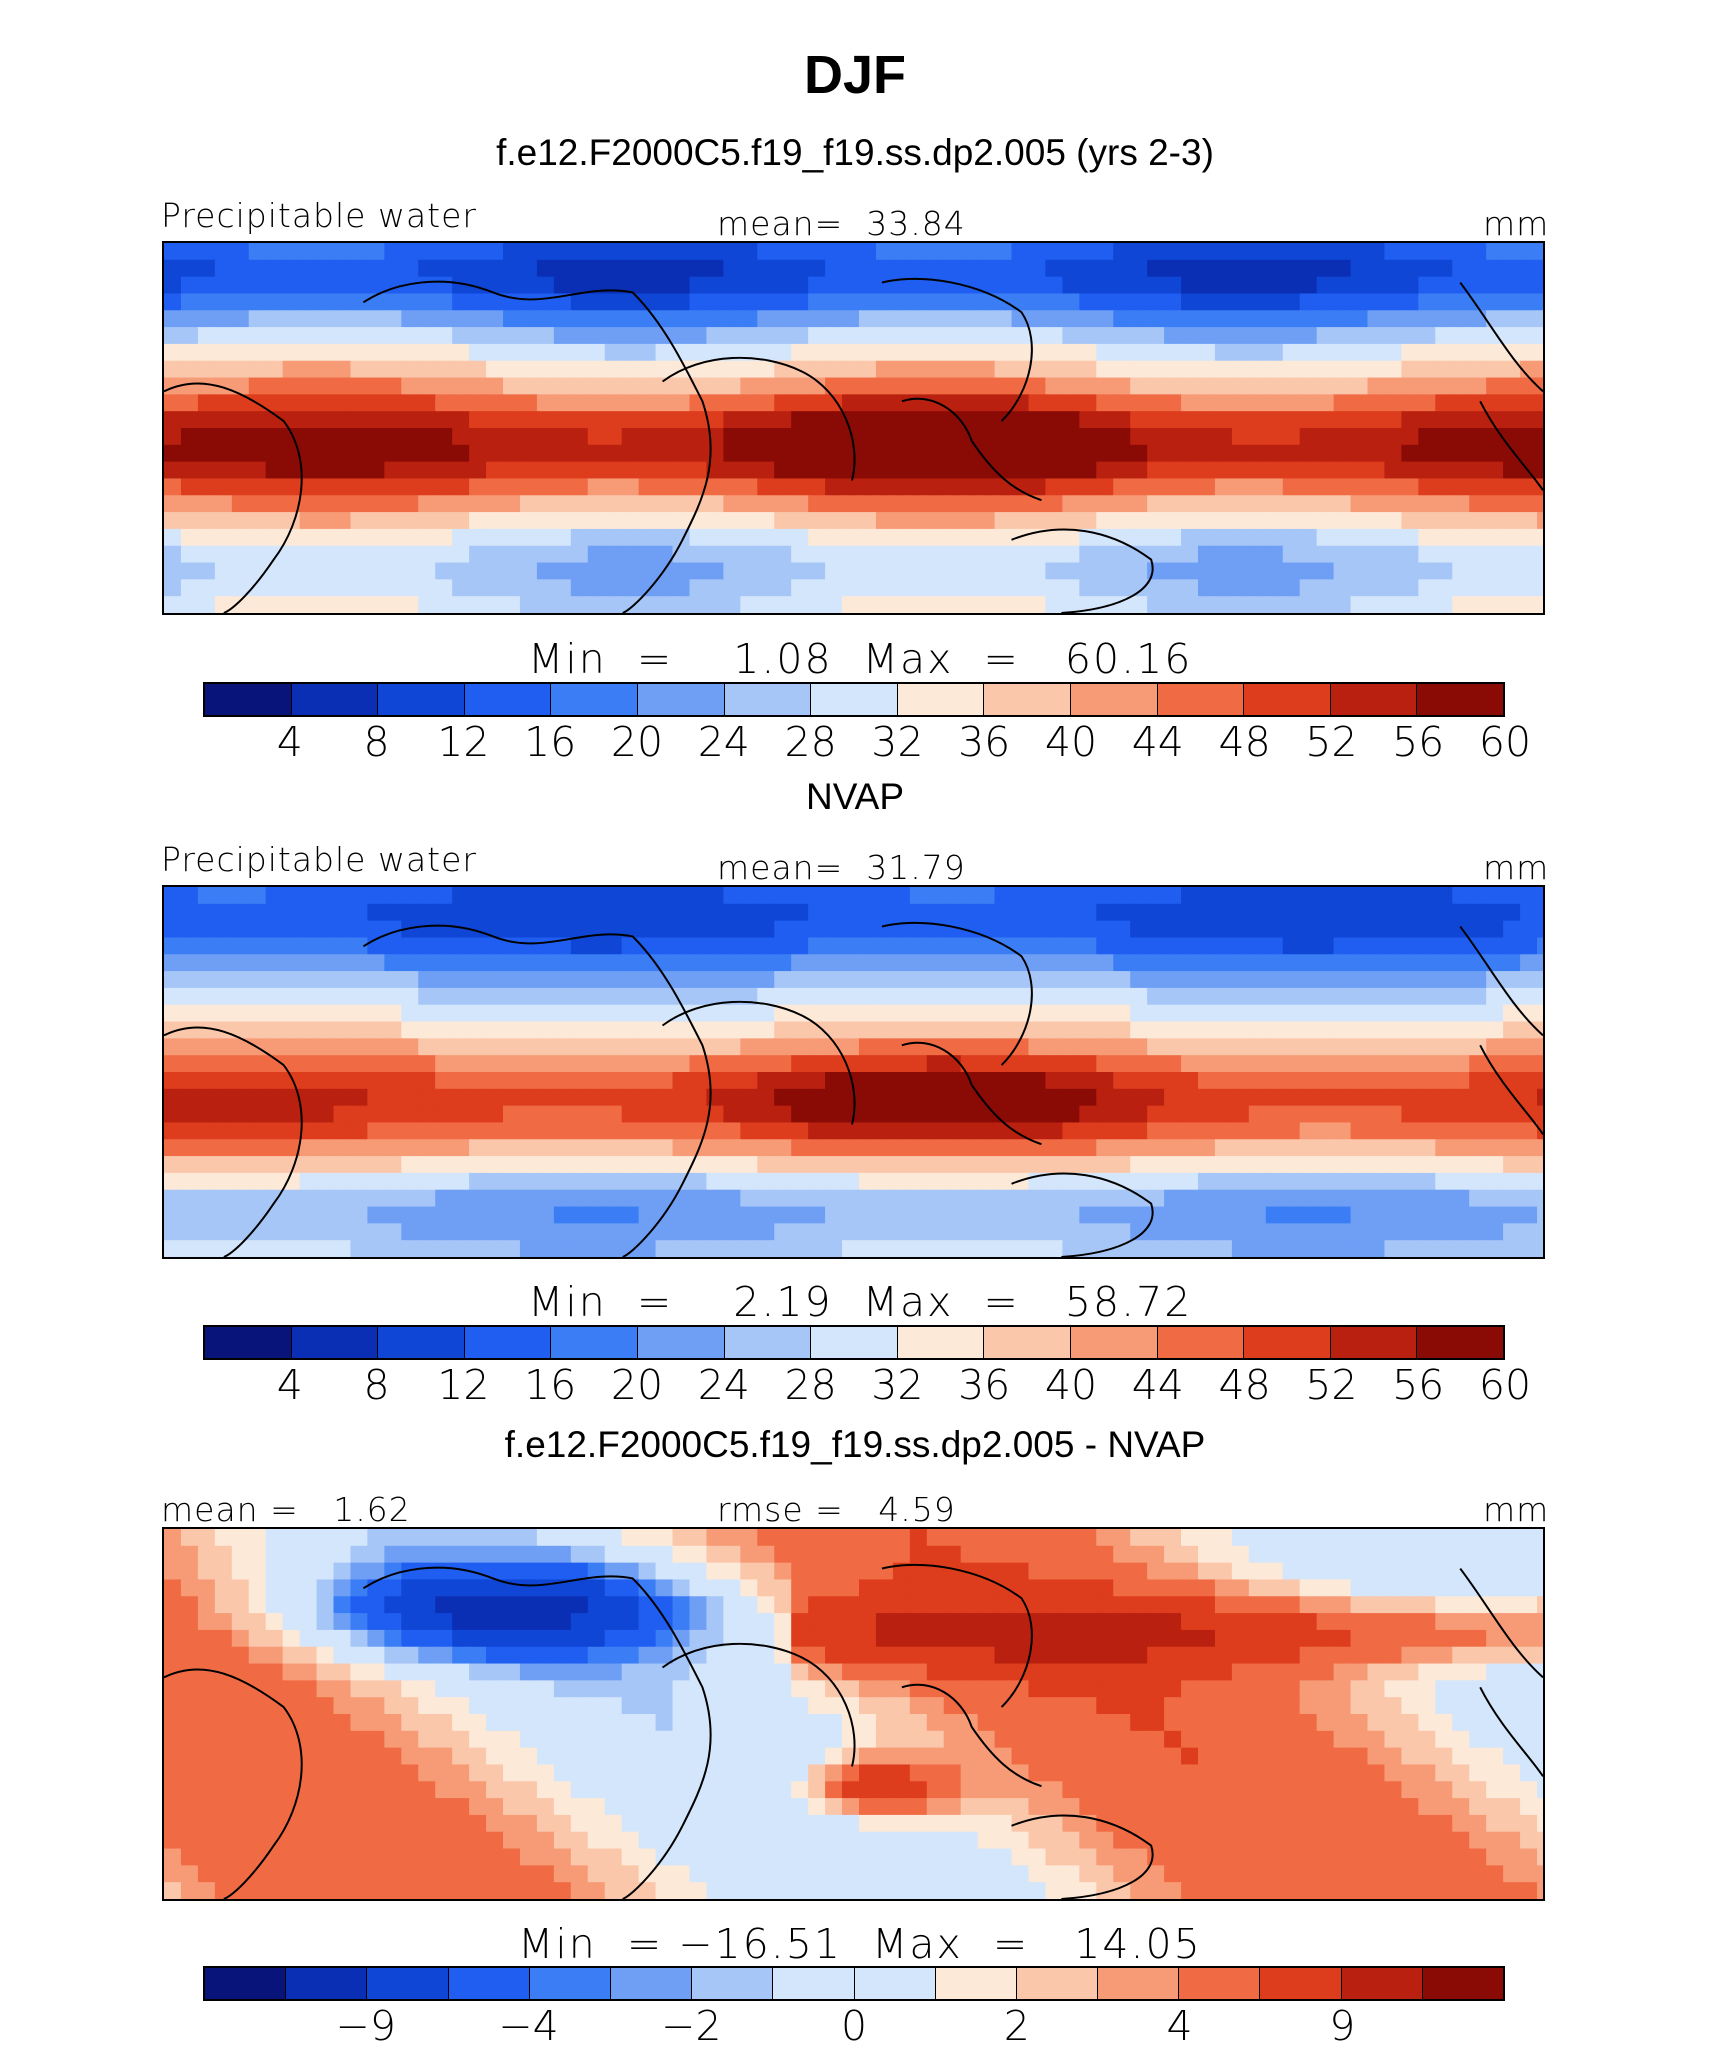 The height and width of the screenshot is (2064, 1710). Describe the element at coordinates (1082, 1214) in the screenshot. I see `coastline` at that location.